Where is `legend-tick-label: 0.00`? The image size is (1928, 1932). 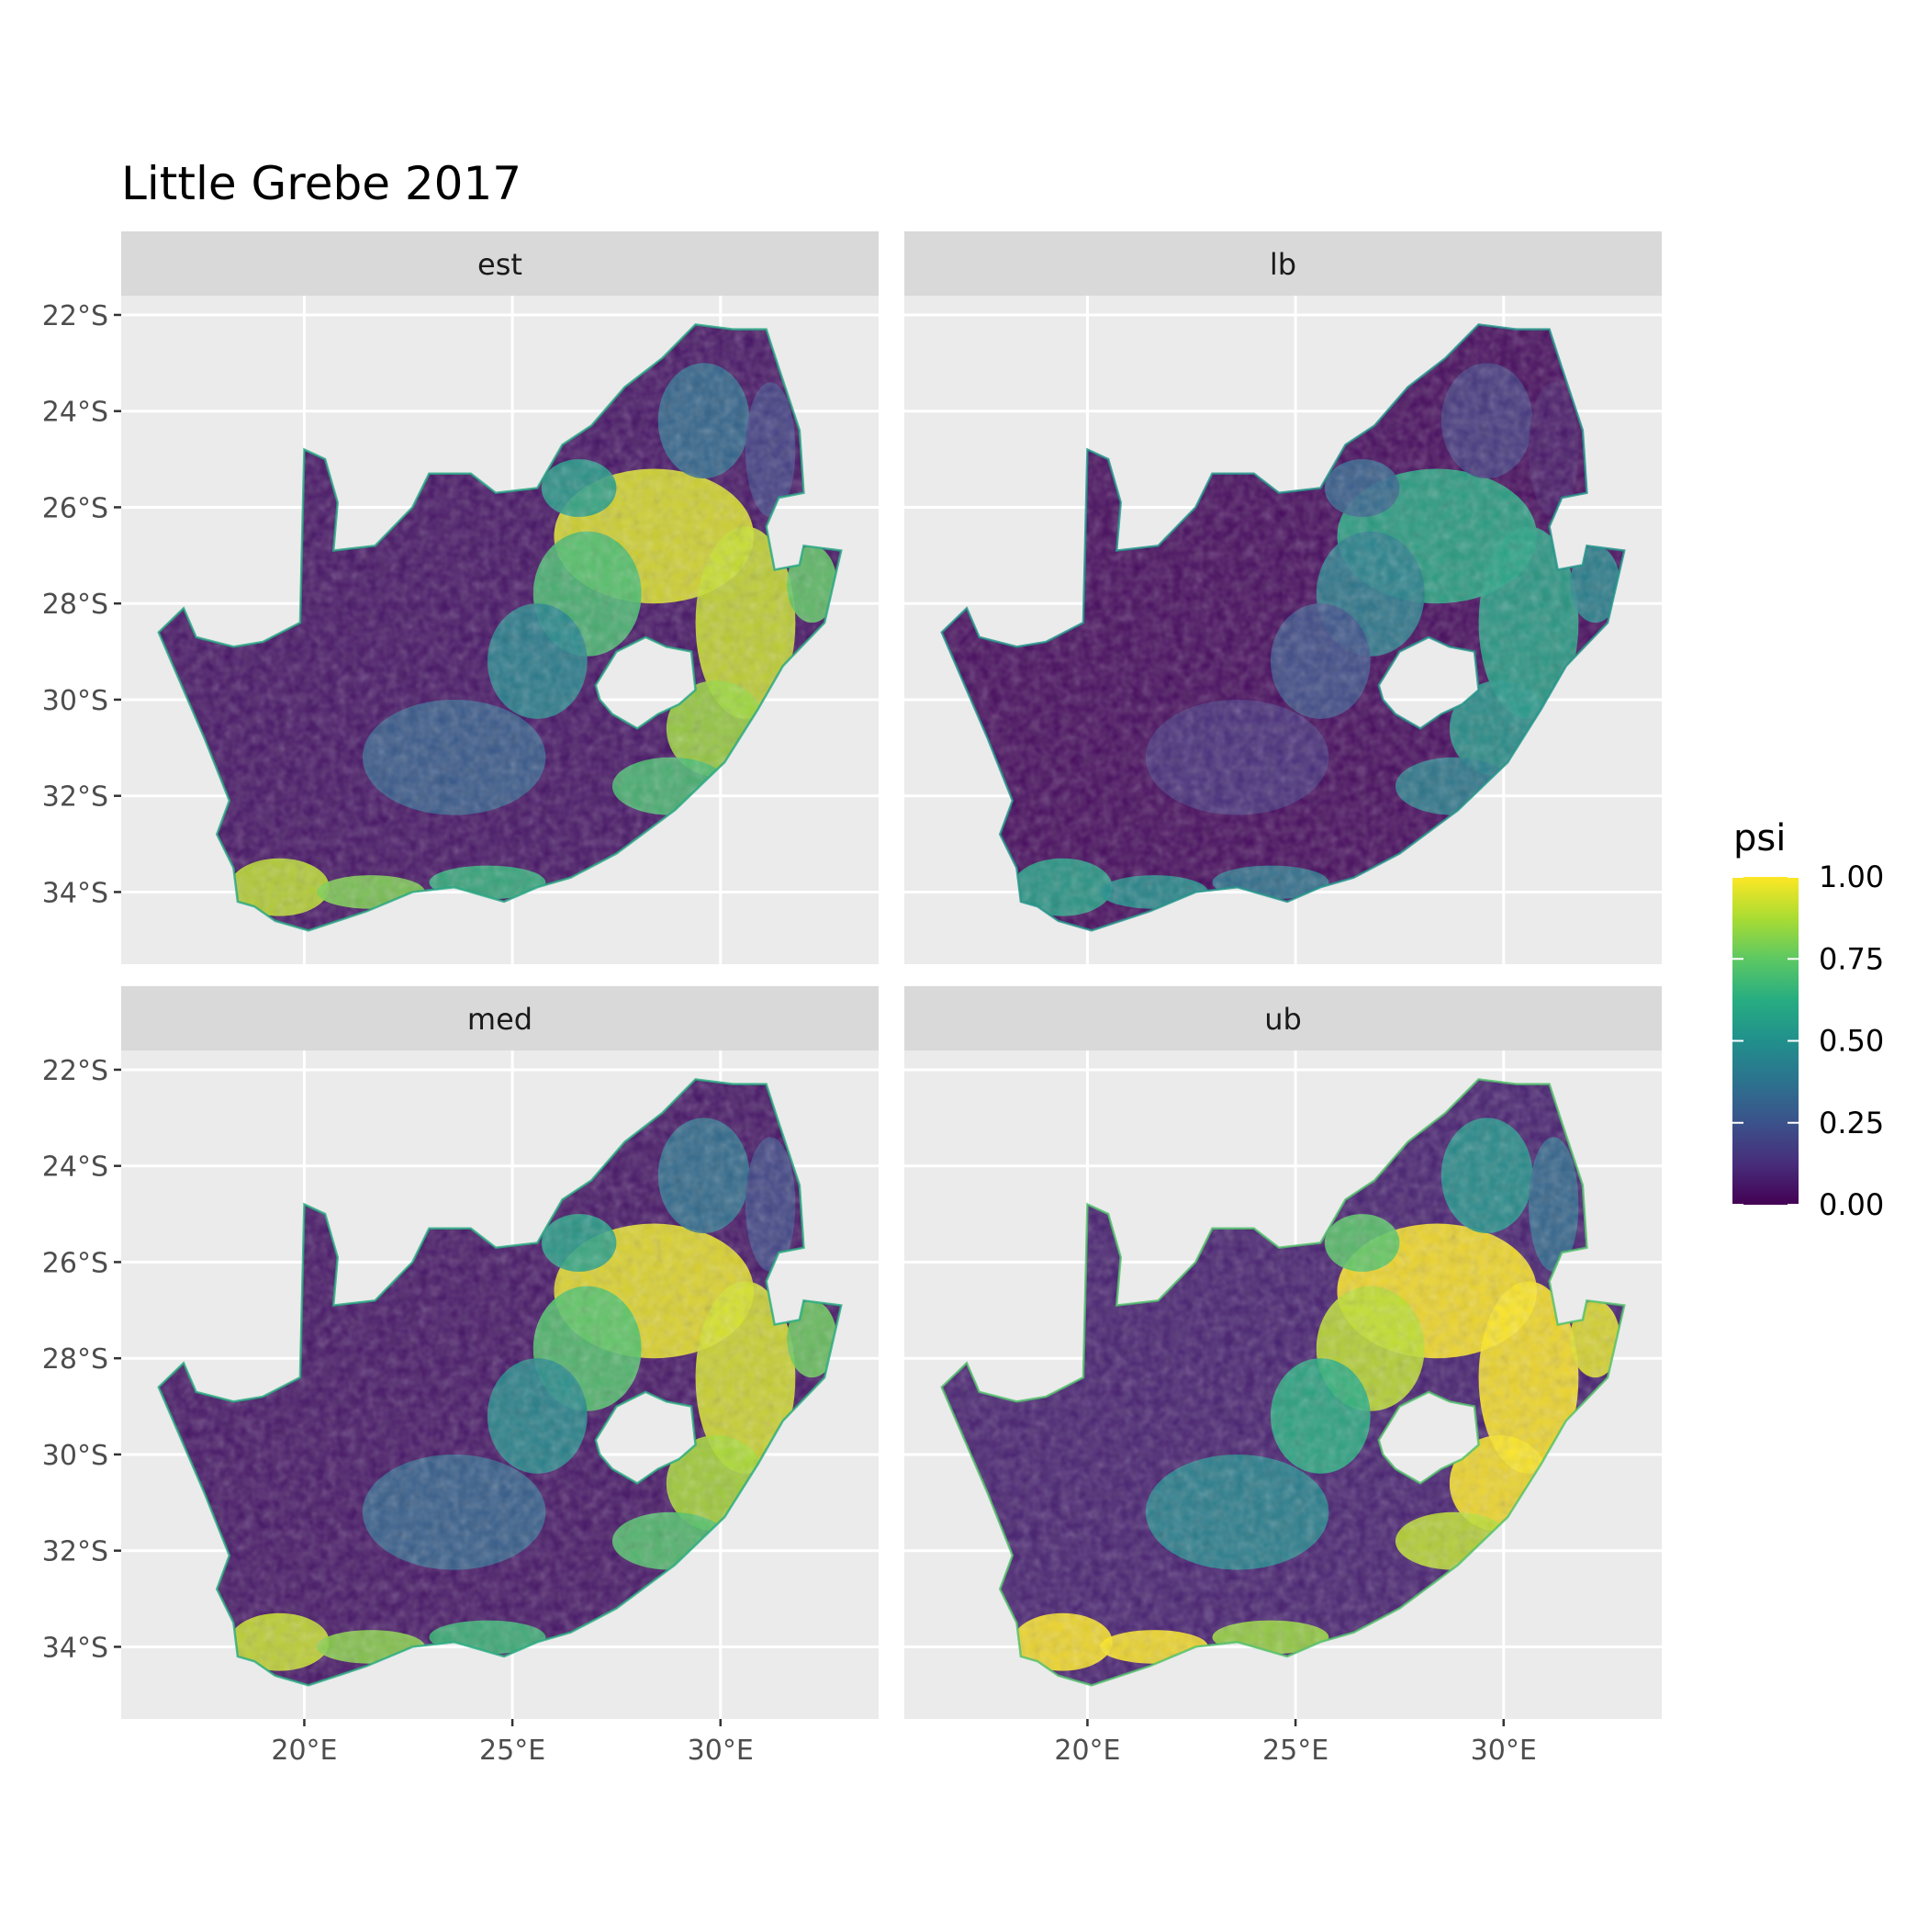
legend-tick-label: 0.00 is located at coordinates (1851, 1204).